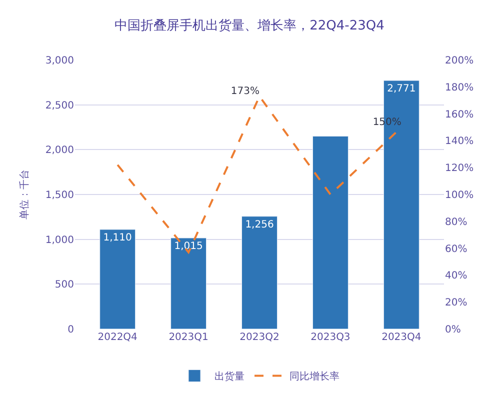 Image resolution: width=499 pixels, height=409 pixels. I want to click on x-tick-label: 2023Q2, so click(260, 337).